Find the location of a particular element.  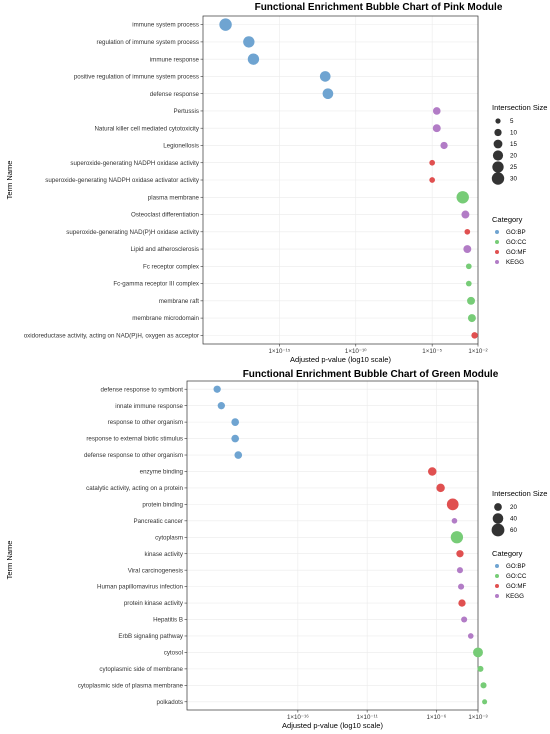

y-tick-label: protein binding is located at coordinates (162, 504).